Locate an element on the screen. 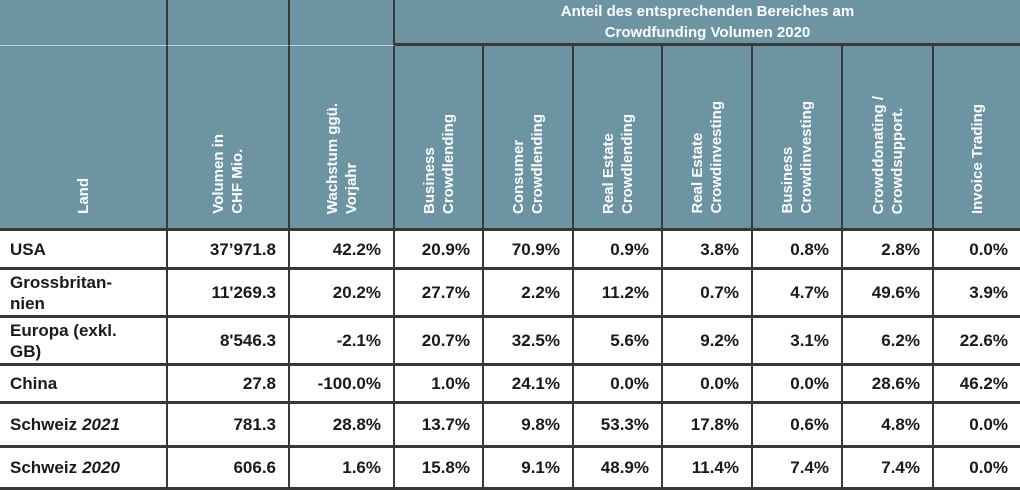 Image resolution: width=1020 pixels, height=490 pixels. value-text: 11.2% is located at coordinates (625, 292).